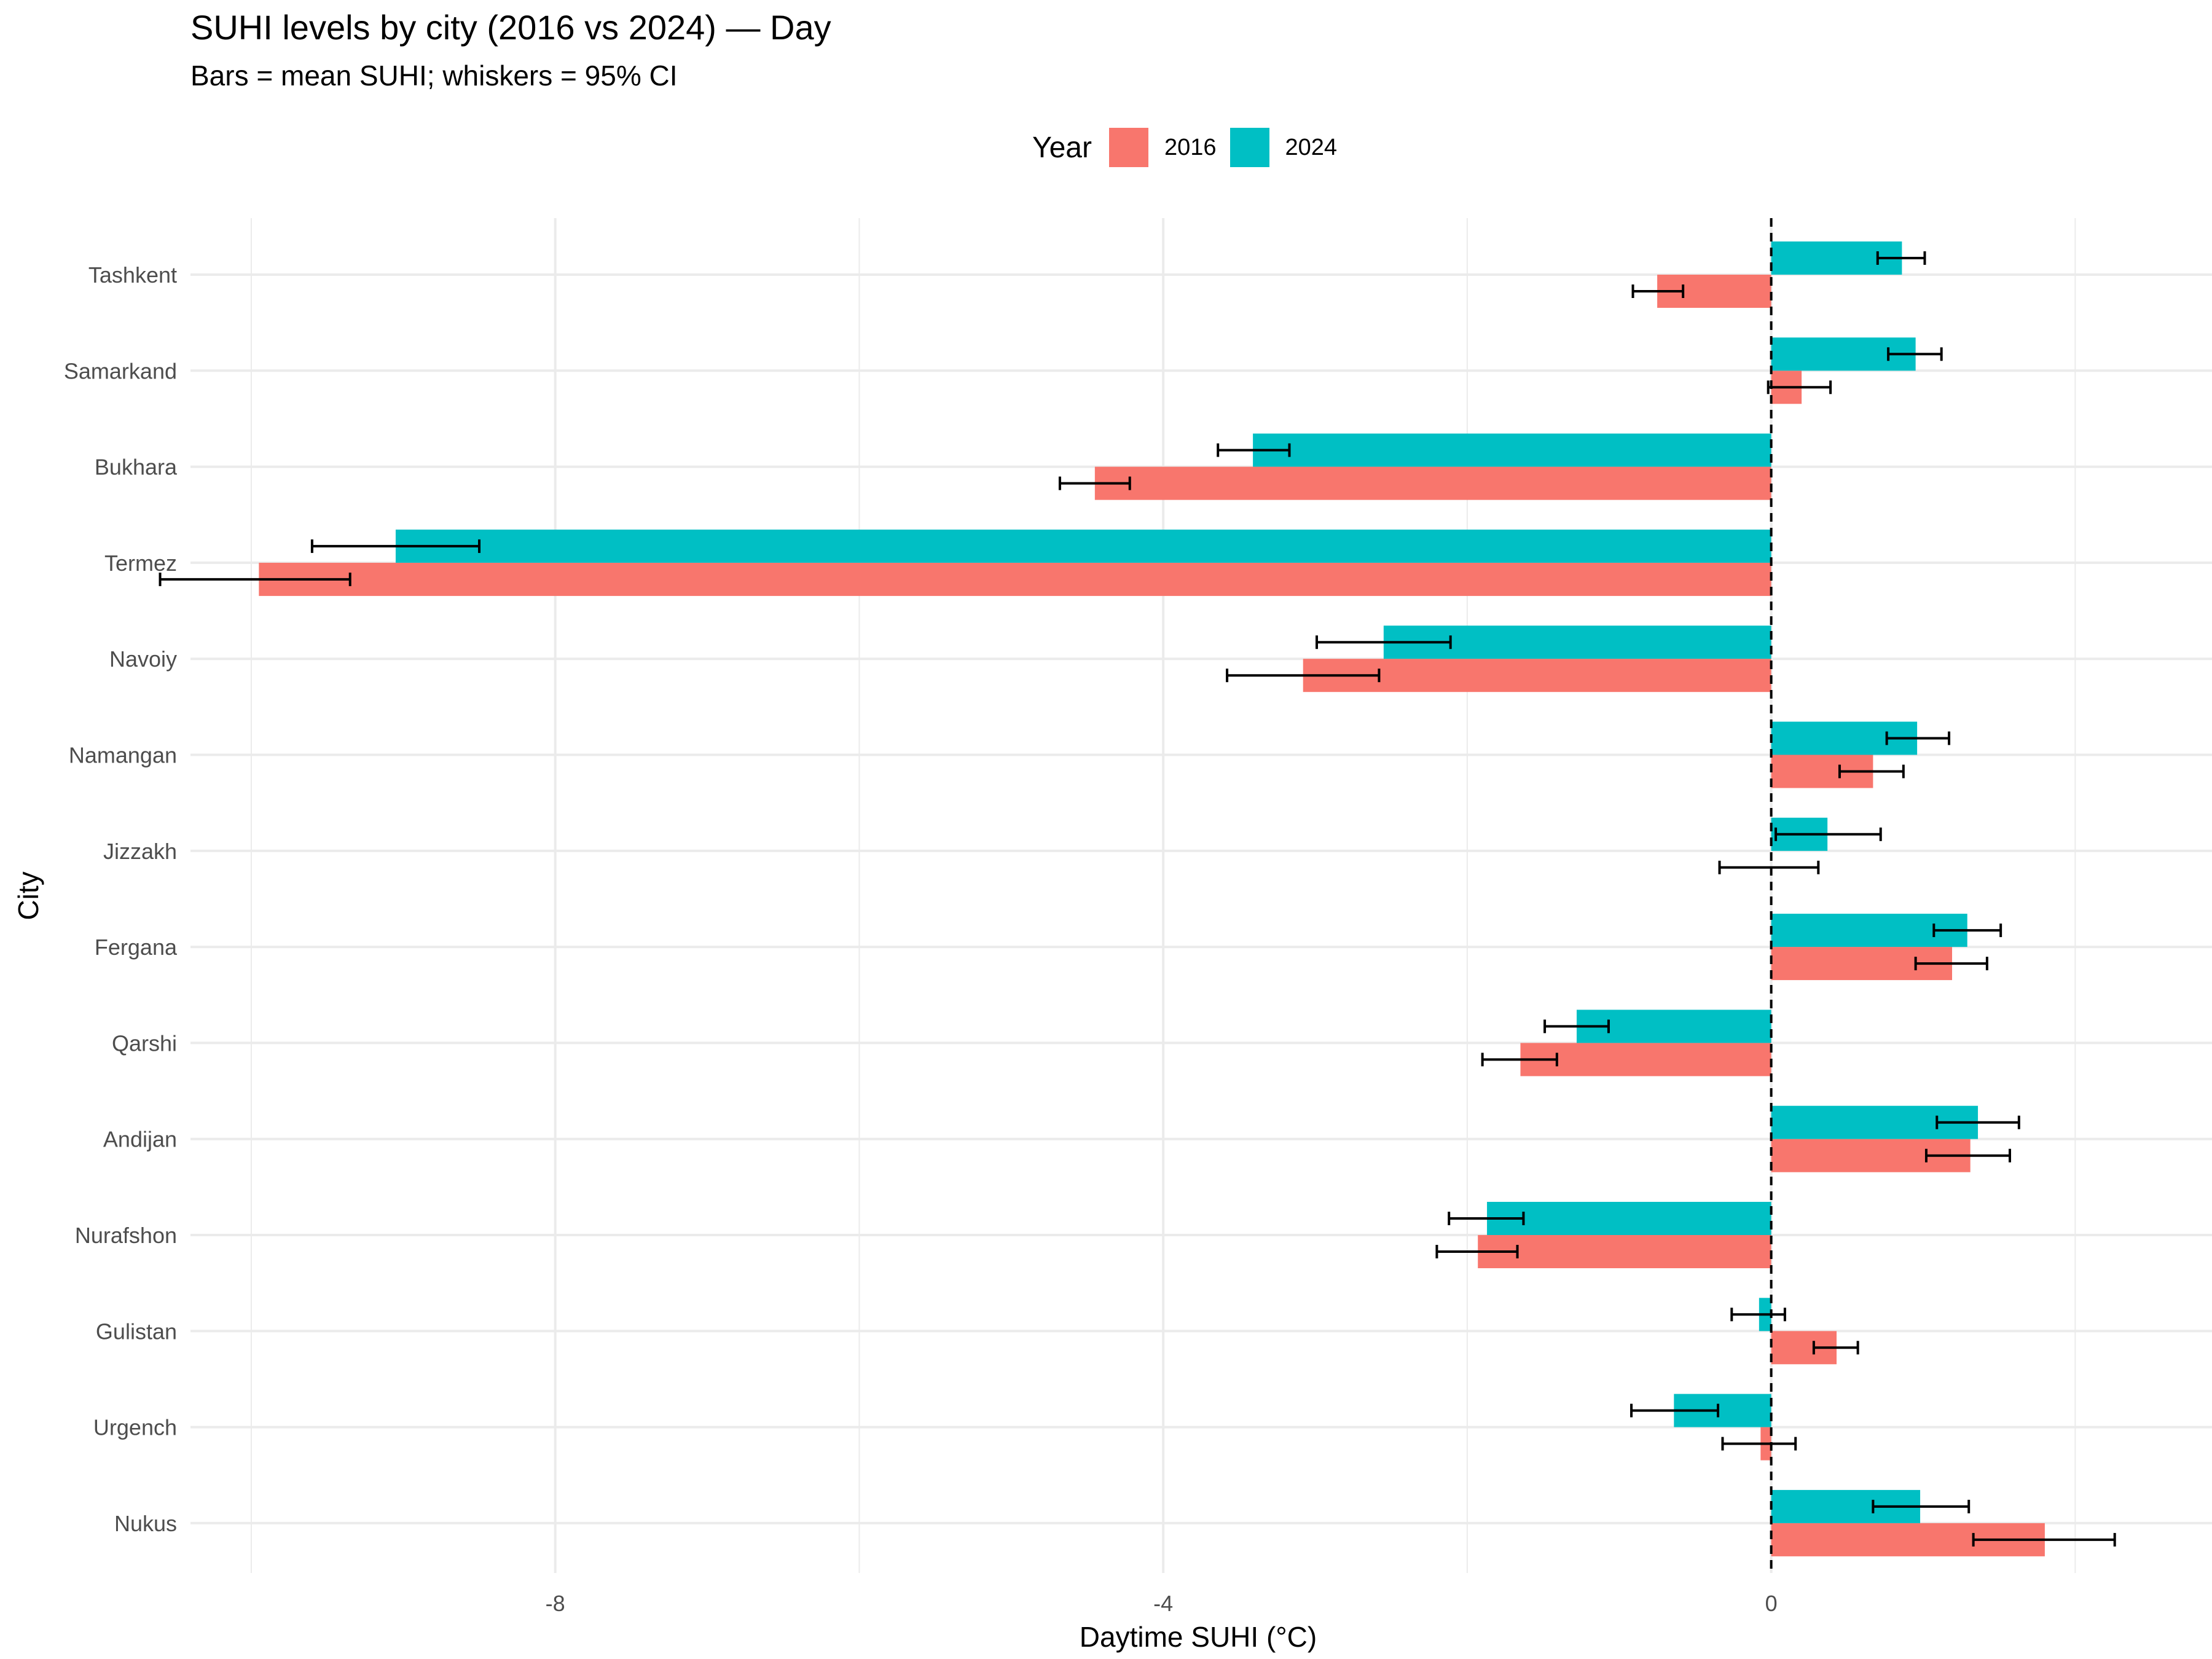 This screenshot has width=2212, height=1659. What do you see at coordinates (1624, 1251) in the screenshot?
I see `bar-2016-nurafshon` at bounding box center [1624, 1251].